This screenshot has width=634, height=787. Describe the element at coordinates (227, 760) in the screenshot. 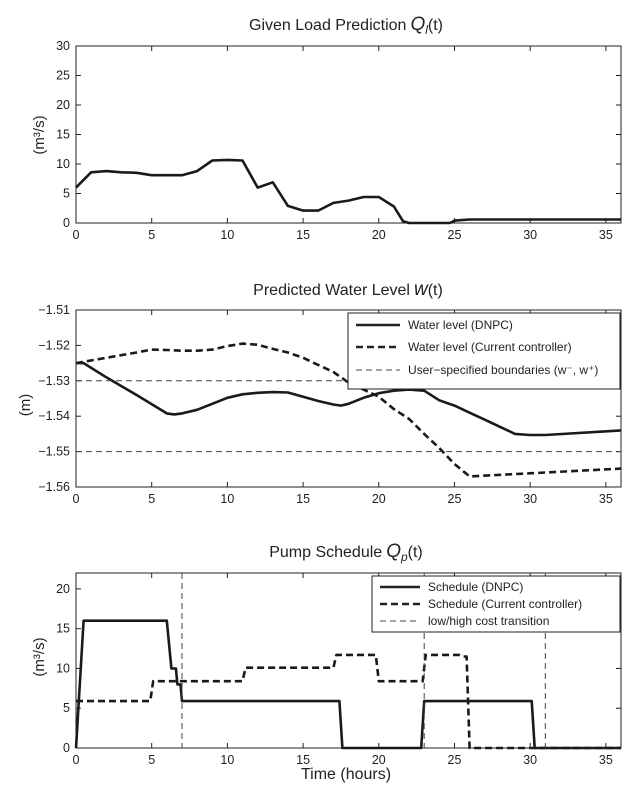

I see `pump-x-tick-label: 10` at that location.